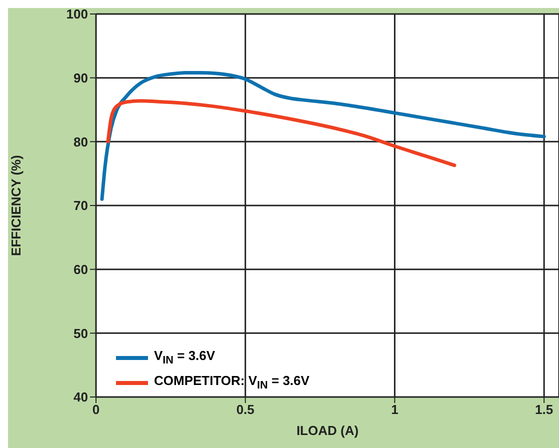 The image size is (559, 448). Describe the element at coordinates (232, 383) in the screenshot. I see `legend-label: COMPETITOR: V$_{IN}$ = 3.6V` at that location.